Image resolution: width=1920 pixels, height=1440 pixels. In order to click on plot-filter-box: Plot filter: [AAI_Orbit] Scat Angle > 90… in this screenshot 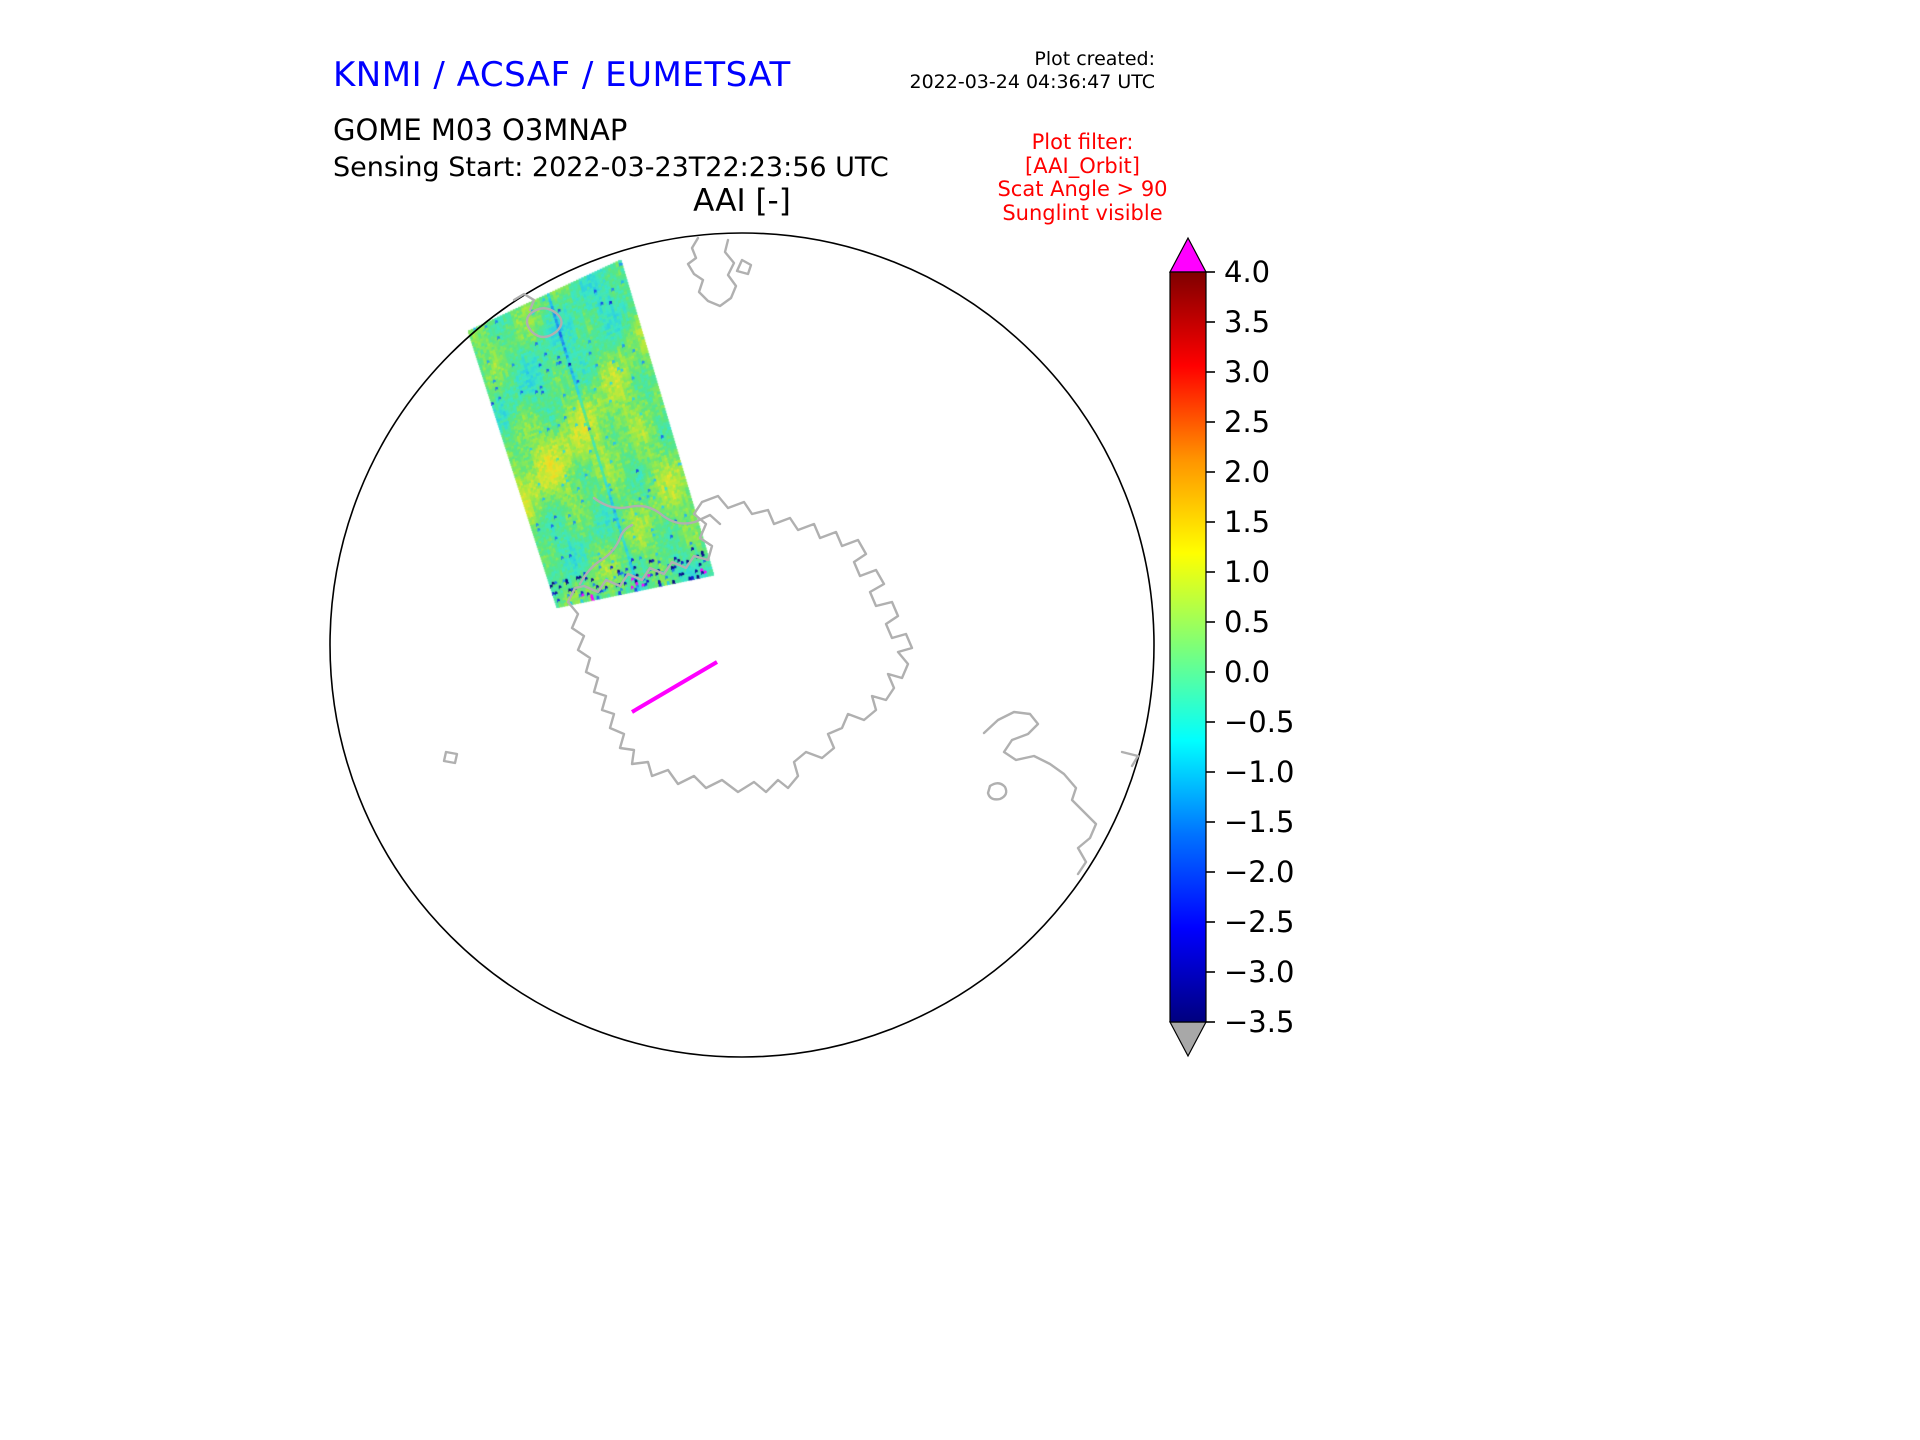, I will do `click(1082, 177)`.